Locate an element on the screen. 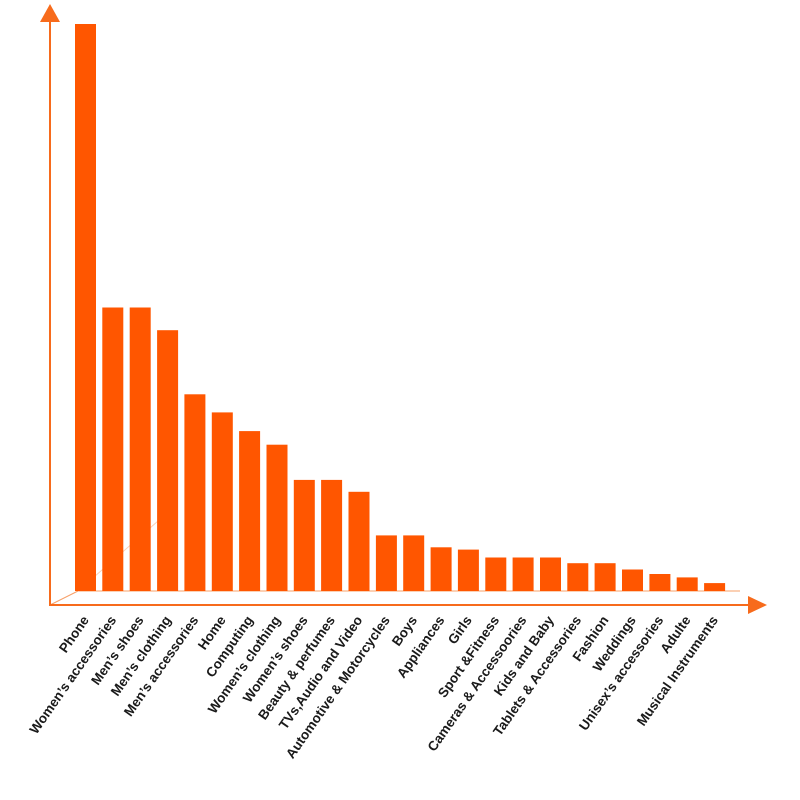 This screenshot has height=800, width=800. x-axis-arrow is located at coordinates (757, 605).